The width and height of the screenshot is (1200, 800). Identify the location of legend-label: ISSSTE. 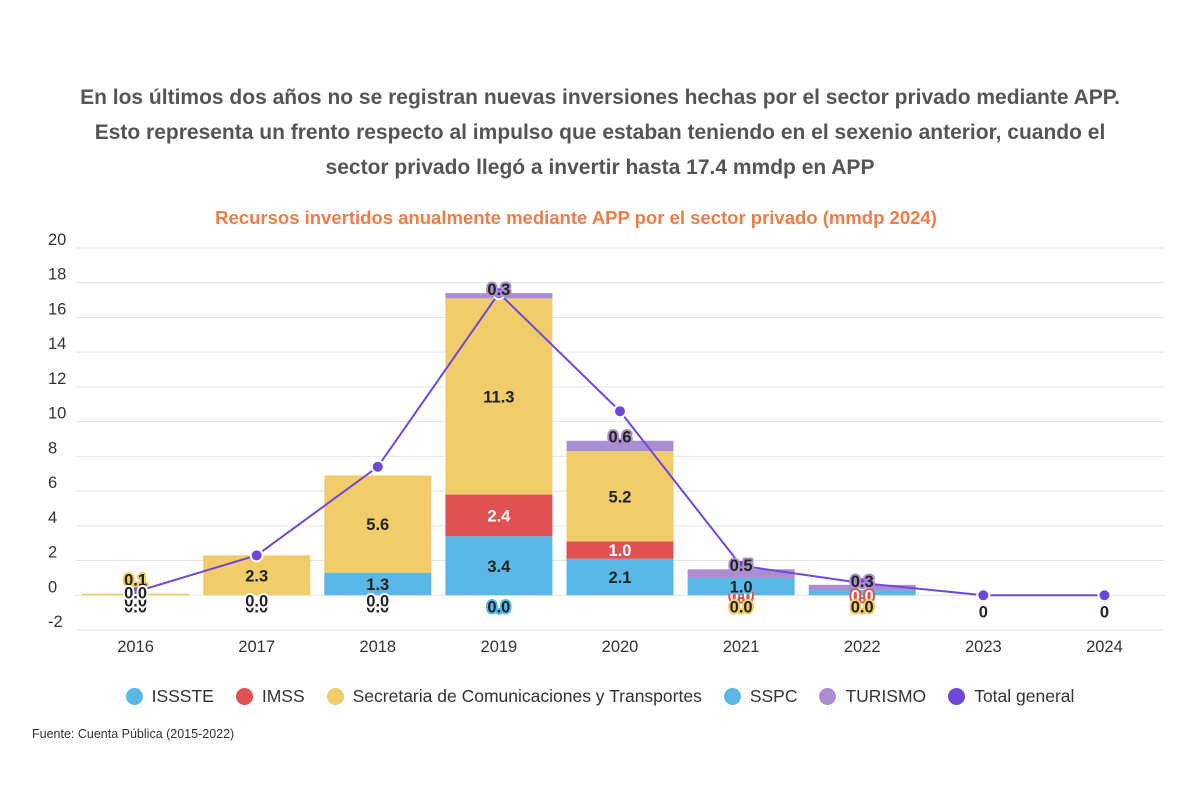
(182, 696).